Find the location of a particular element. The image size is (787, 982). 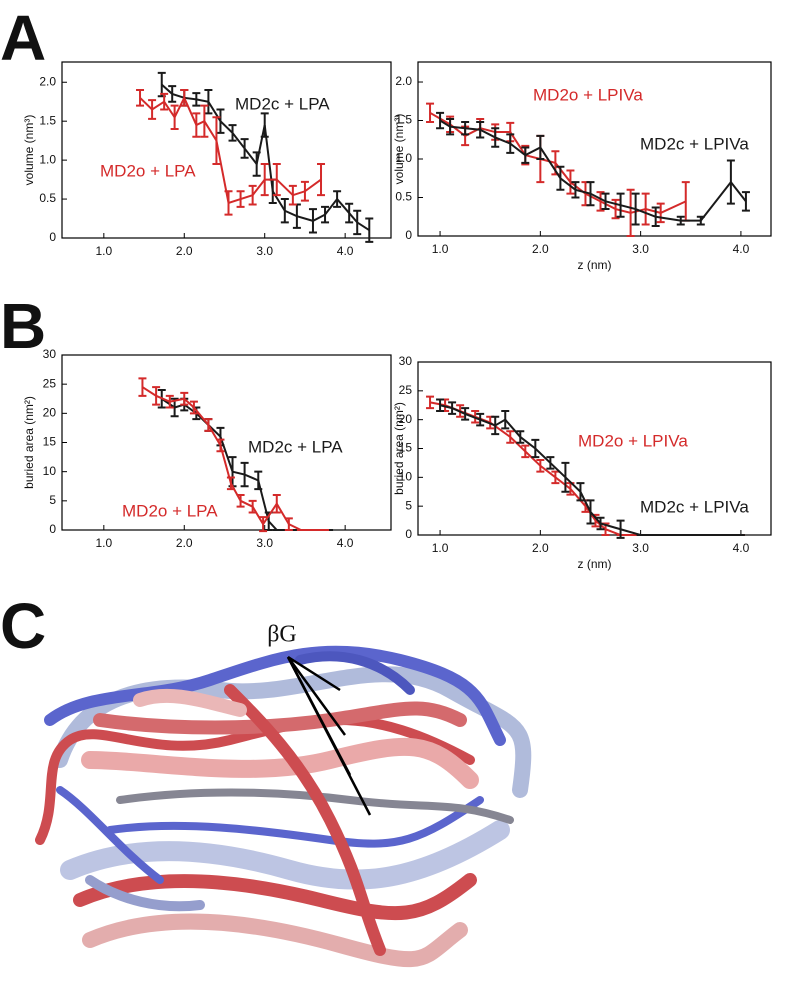

plot-frame is located at coordinates (594, 149).